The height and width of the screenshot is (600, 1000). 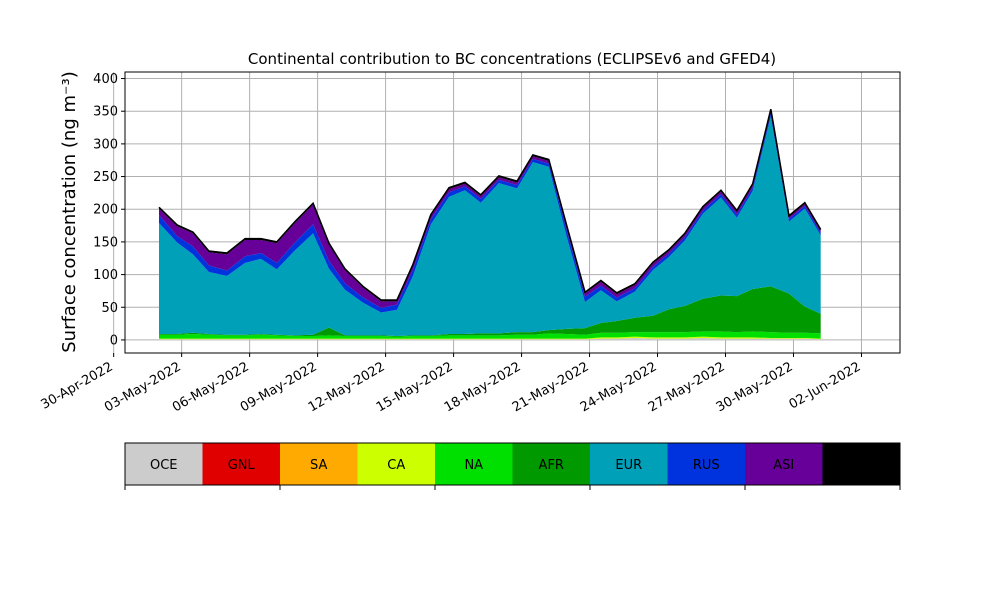 I want to click on y-tick-label: 200, so click(x=105, y=210).